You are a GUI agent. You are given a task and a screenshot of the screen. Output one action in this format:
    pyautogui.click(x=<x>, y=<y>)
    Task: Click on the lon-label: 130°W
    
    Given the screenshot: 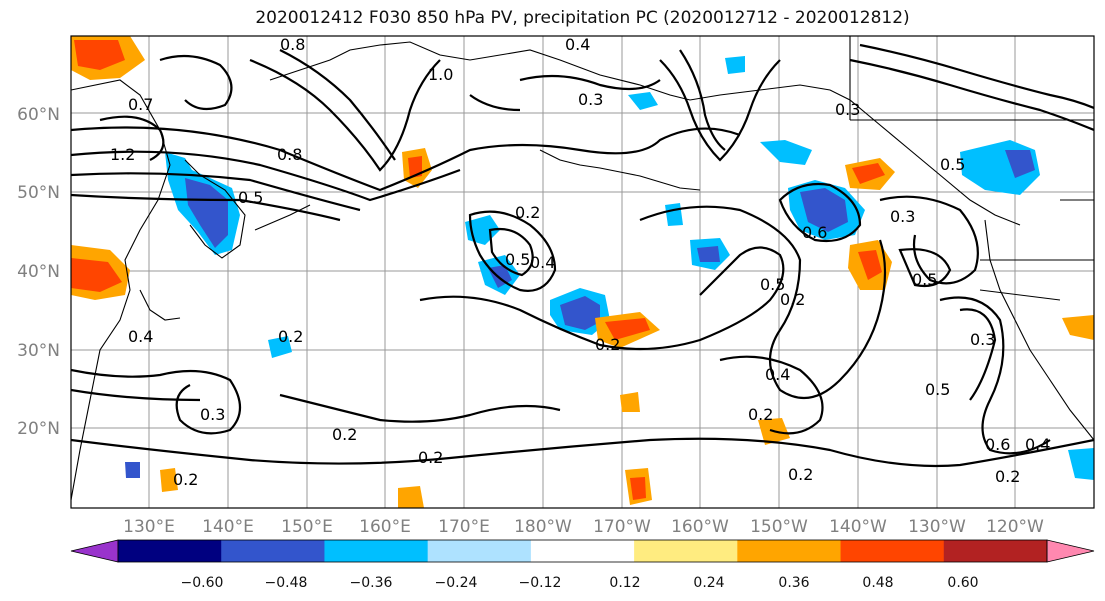 What is the action you would take?
    pyautogui.click(x=937, y=527)
    